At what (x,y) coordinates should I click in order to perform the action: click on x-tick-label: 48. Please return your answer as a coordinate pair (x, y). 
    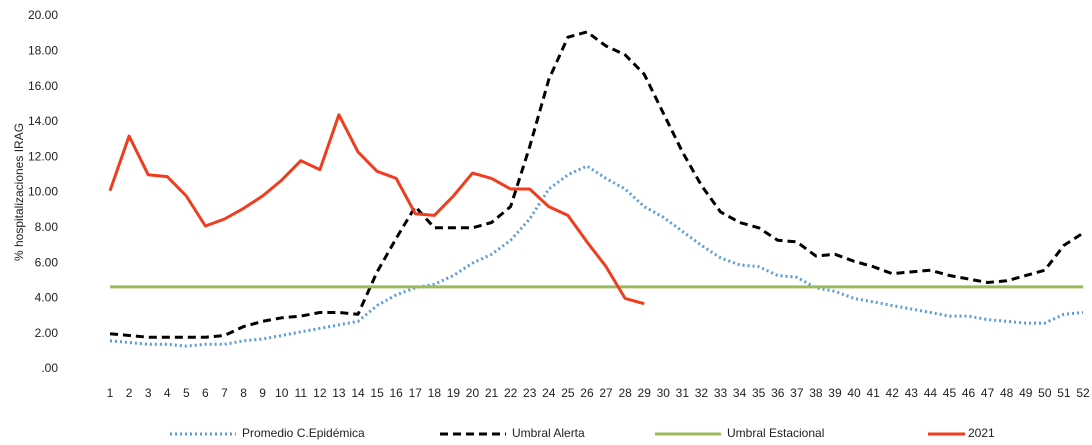
    Looking at the image, I should click on (1007, 393).